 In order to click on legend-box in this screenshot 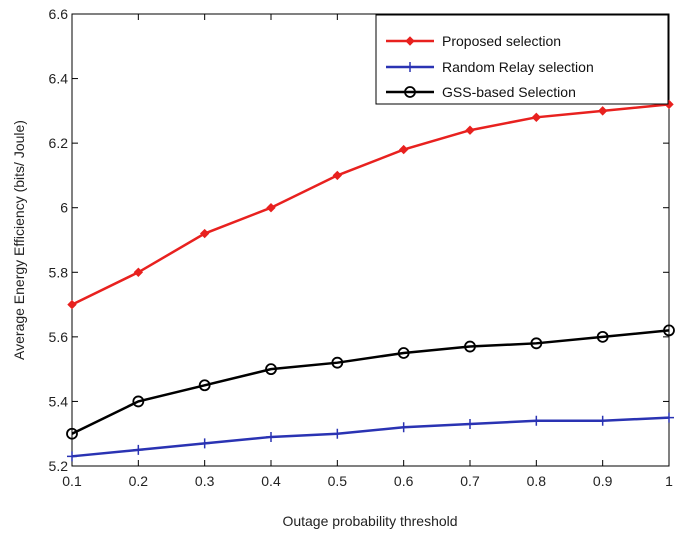, I will do `click(522, 59)`.